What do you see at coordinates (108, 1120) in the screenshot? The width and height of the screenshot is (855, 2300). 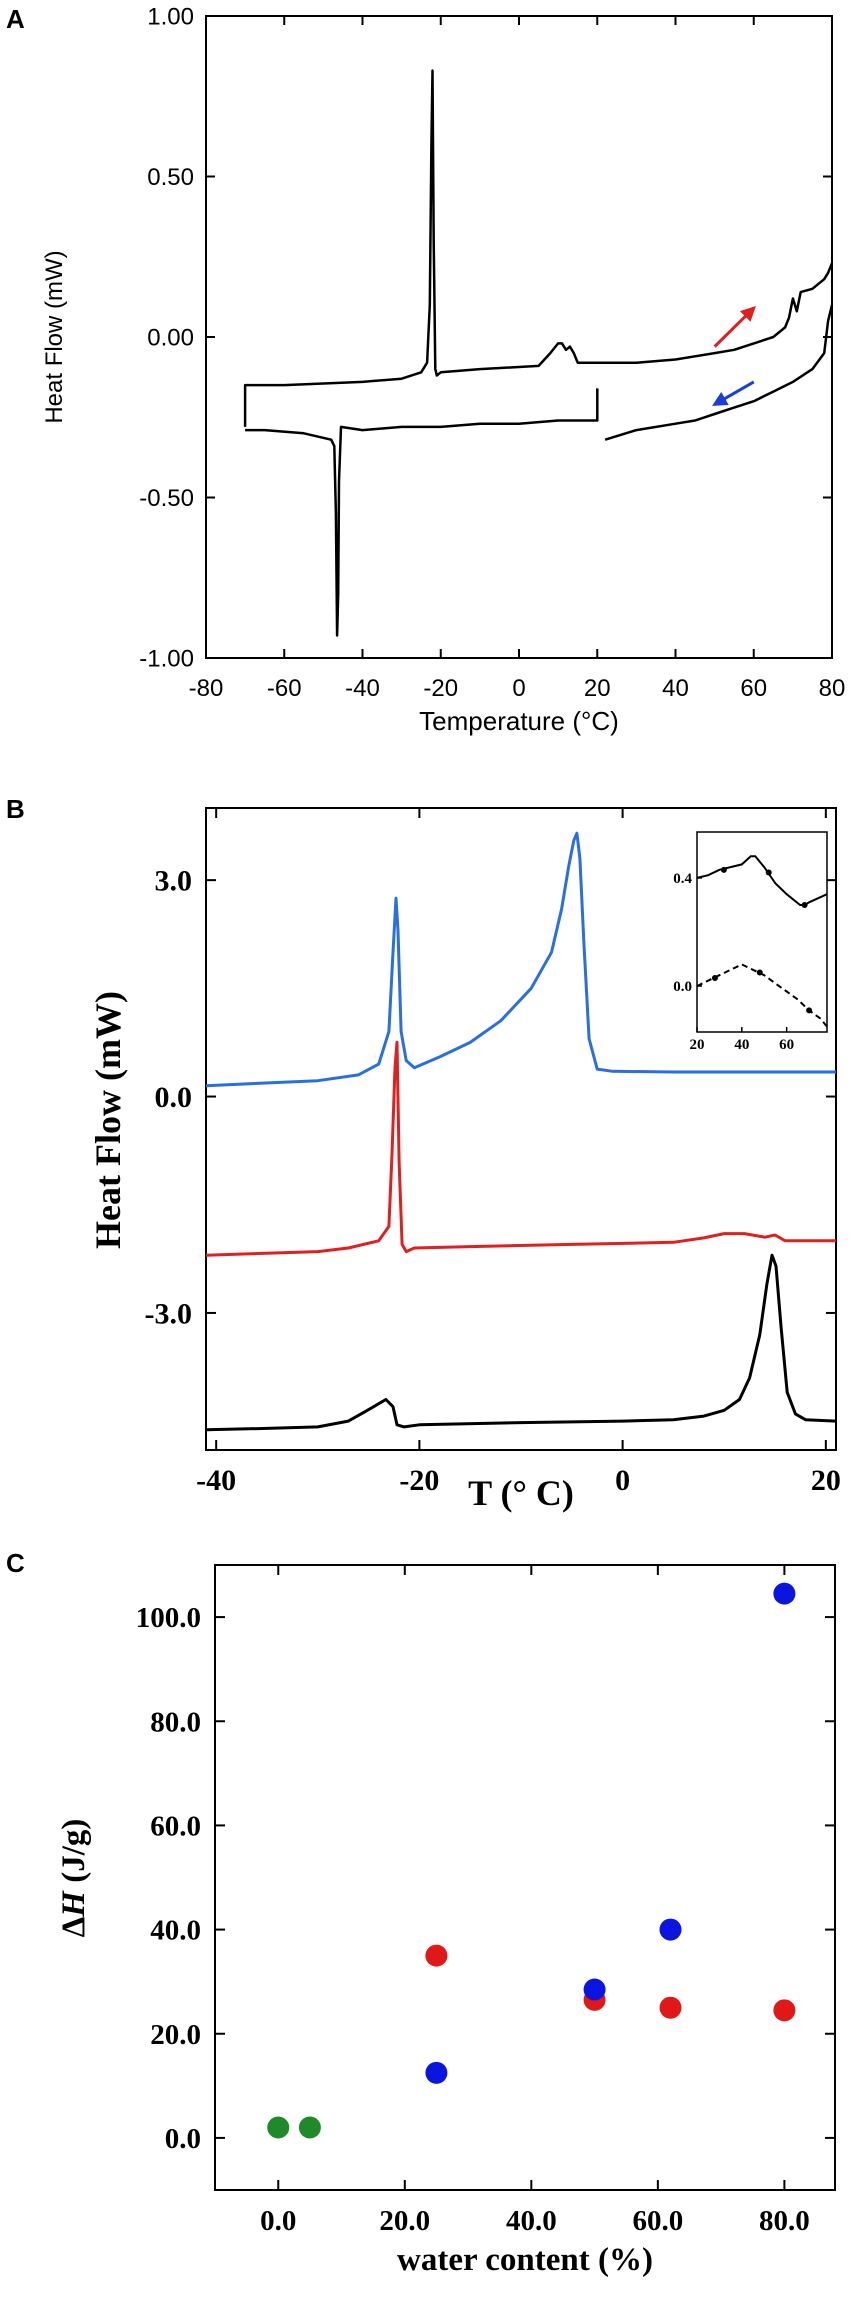 I see `panel-b-ylabel: Heat Flow (mW)` at bounding box center [108, 1120].